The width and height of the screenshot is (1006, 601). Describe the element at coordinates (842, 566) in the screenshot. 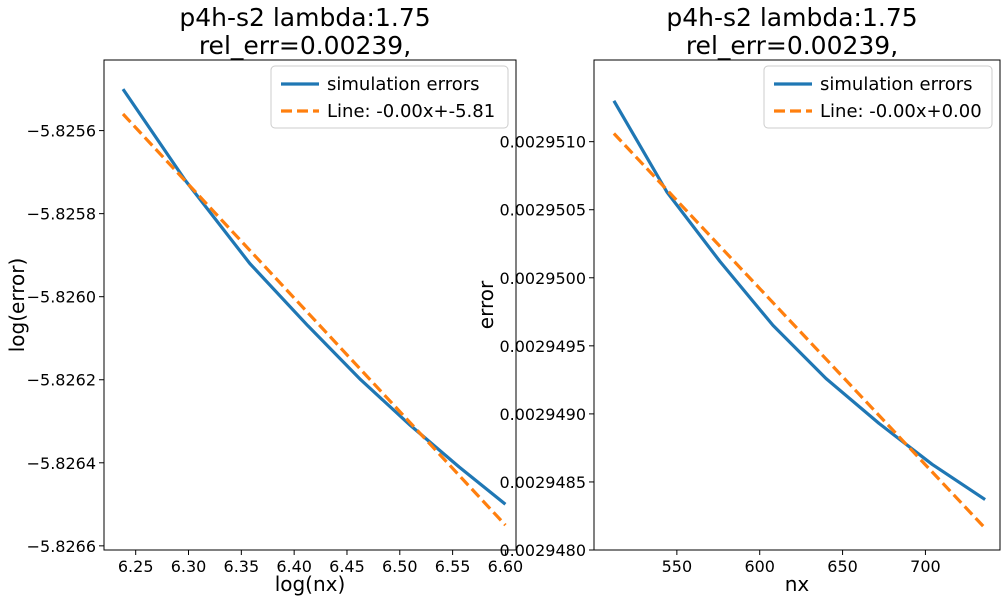

I see `right-x-tick-label: 650` at that location.